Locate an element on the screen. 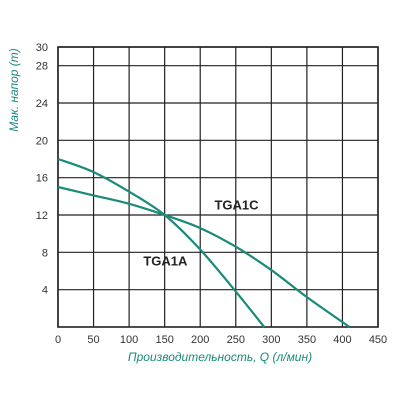 The height and width of the screenshot is (400, 400). x-tick-label: 100 is located at coordinates (129, 340).